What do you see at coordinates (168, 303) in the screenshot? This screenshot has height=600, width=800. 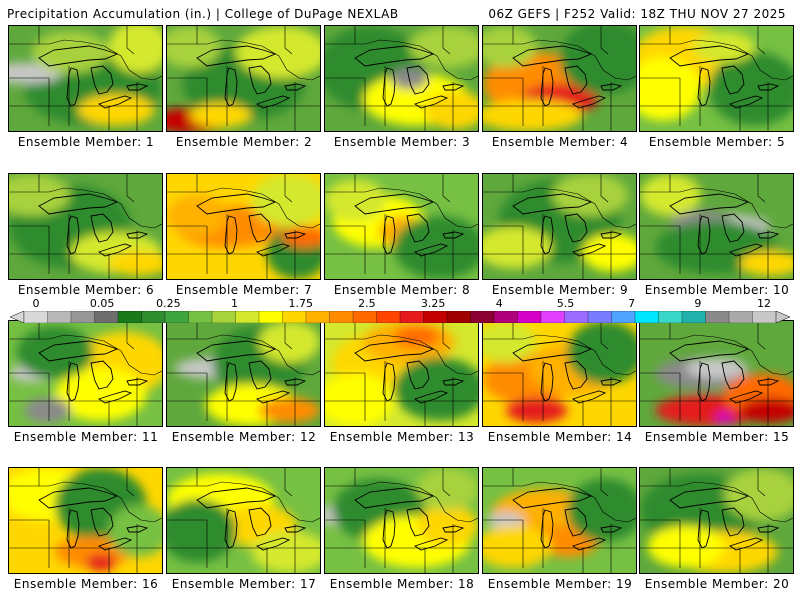 I see `colorbar-label: 0.25` at bounding box center [168, 303].